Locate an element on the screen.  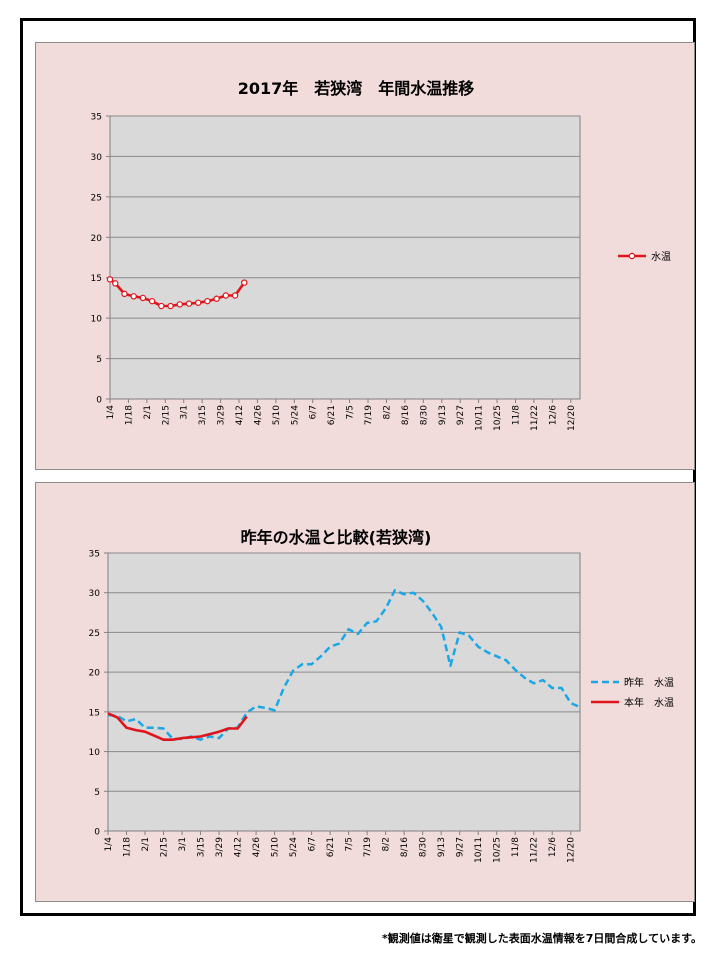
legend-marker is located at coordinates (632, 256).